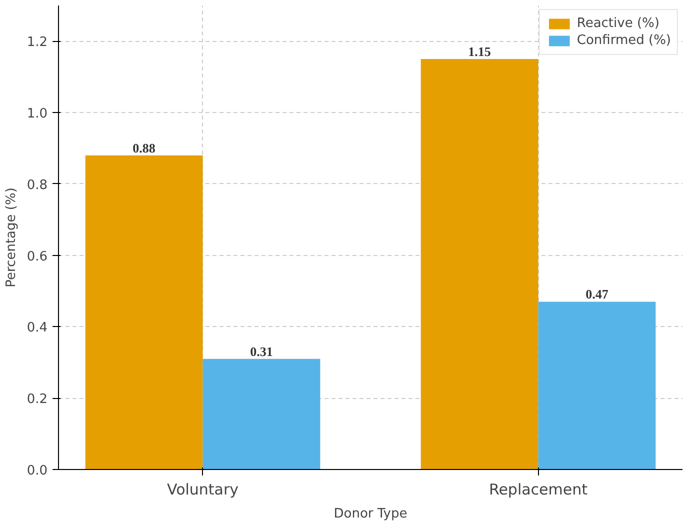 Image resolution: width=691 pixels, height=528 pixels. Describe the element at coordinates (623, 40) in the screenshot. I see `legend-label: Confirmed (%)` at that location.